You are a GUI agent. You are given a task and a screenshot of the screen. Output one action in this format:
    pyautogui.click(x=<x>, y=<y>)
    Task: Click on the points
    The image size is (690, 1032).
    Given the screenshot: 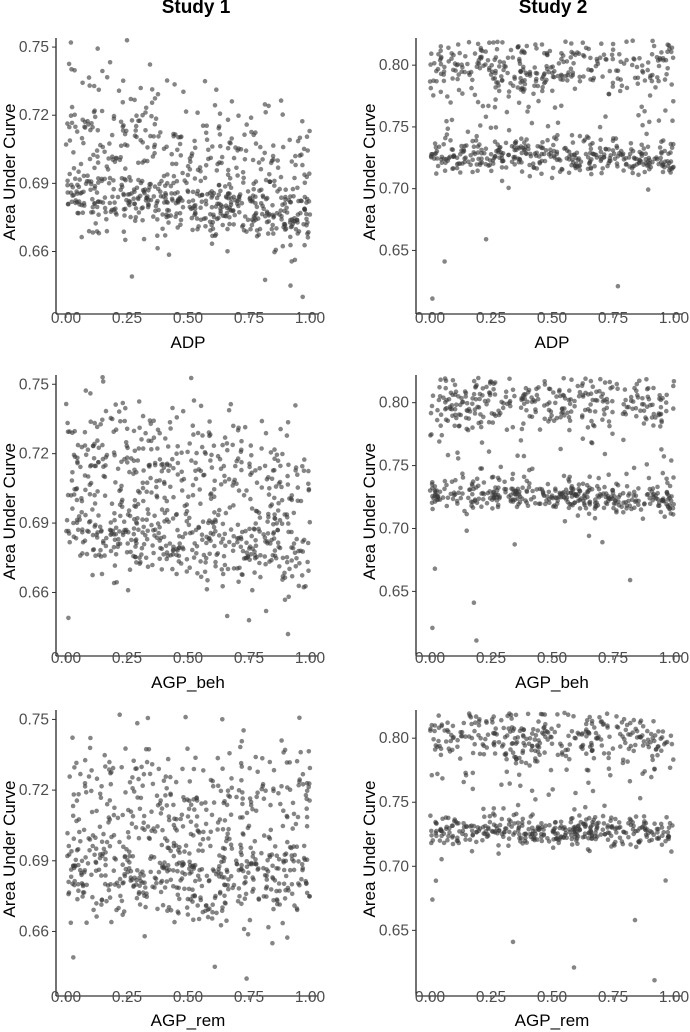 What is the action you would take?
    pyautogui.click(x=551, y=169)
    